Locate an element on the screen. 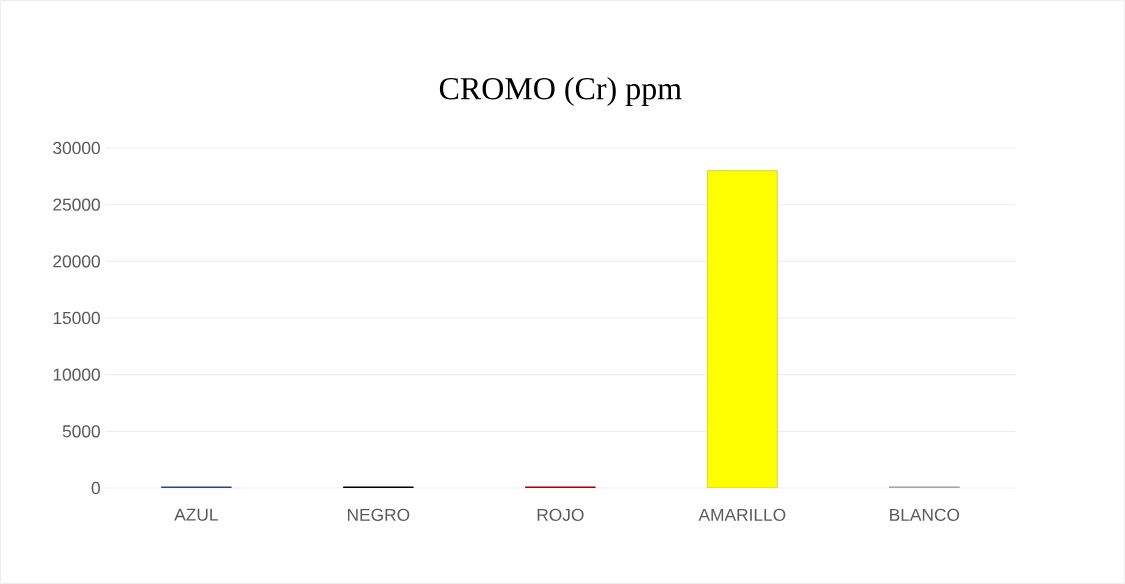 The height and width of the screenshot is (584, 1125). y-tick-label: 5000 is located at coordinates (81, 431).